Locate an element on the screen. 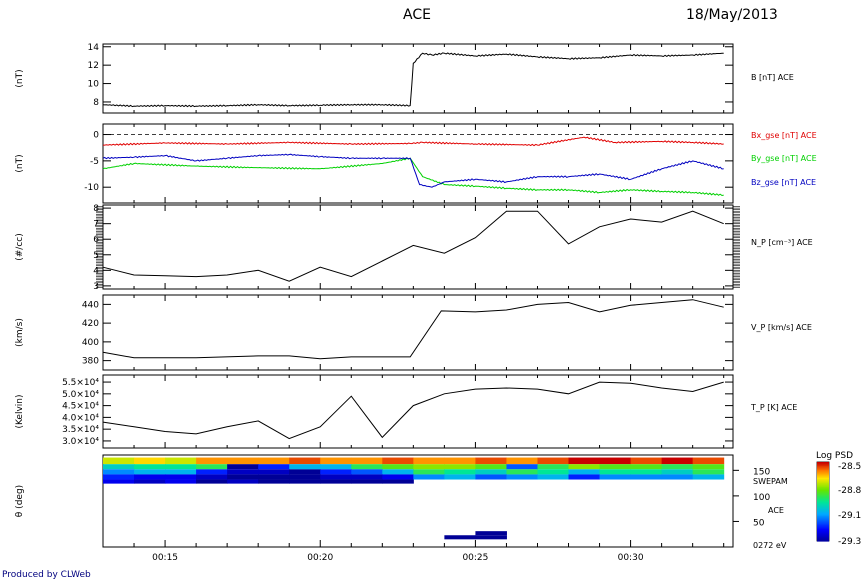  series-line-t_p is located at coordinates (413, 410).